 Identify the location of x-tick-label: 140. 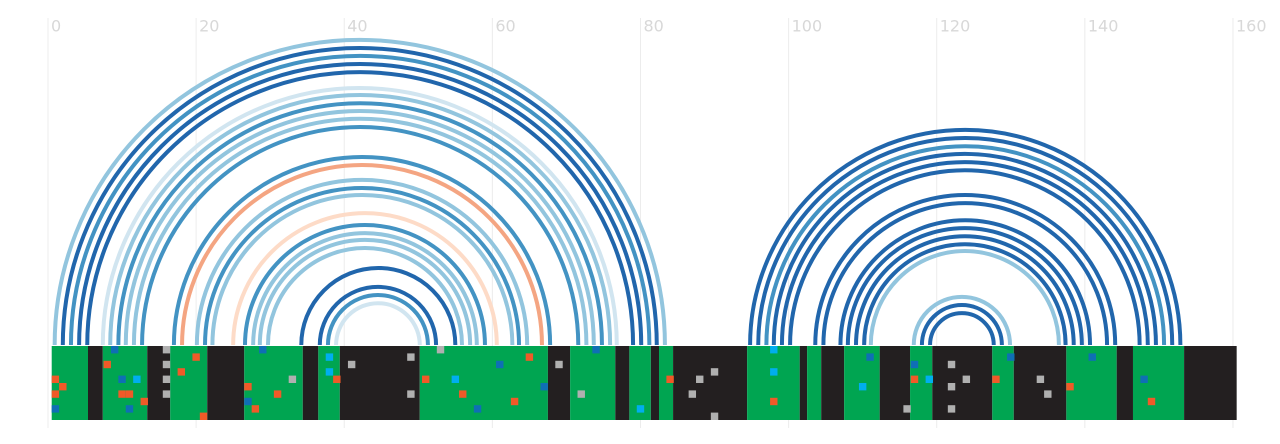
(1103, 26).